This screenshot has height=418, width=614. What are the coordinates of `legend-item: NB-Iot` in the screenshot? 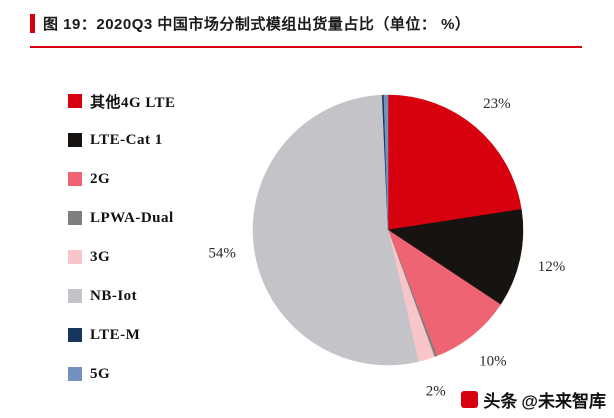 It's located at (122, 296).